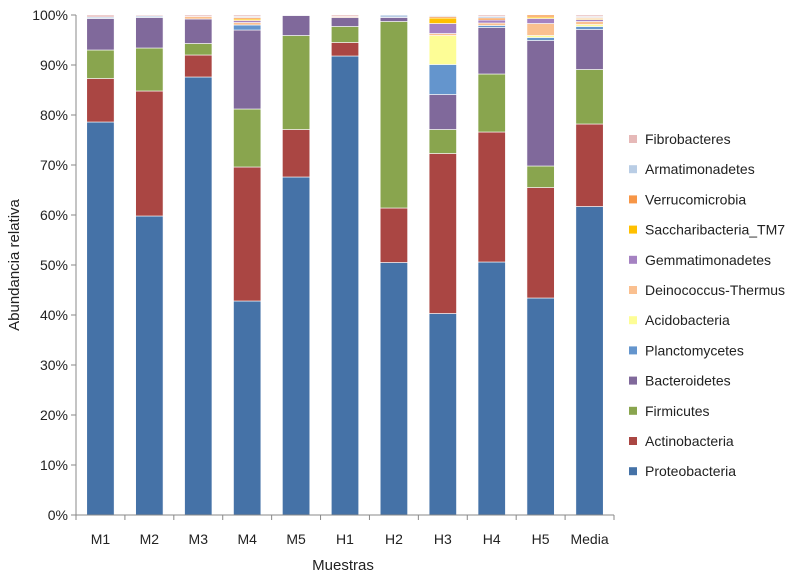  Describe the element at coordinates (690, 471) in the screenshot. I see `legend-label: Proteobacteria` at that location.